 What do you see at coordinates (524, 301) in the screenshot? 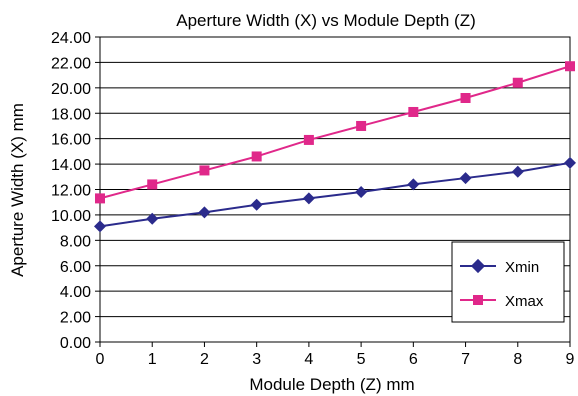
I see `legend-label-xmax: Xmax` at bounding box center [524, 301].